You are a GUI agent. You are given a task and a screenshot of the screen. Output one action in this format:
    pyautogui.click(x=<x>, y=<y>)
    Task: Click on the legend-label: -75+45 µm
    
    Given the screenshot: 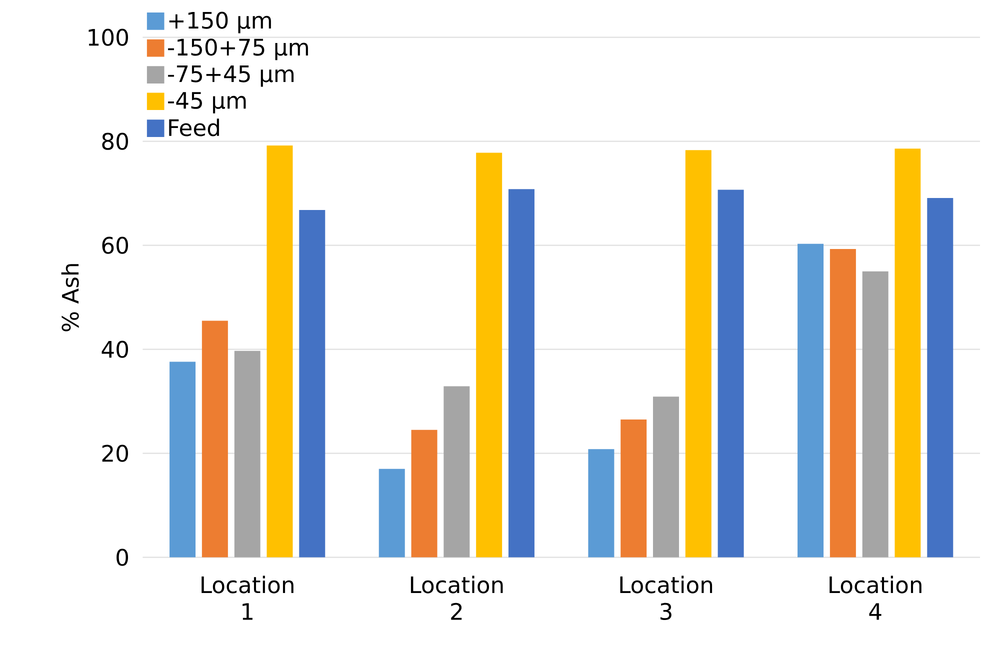 What is the action you would take?
    pyautogui.click(x=231, y=76)
    